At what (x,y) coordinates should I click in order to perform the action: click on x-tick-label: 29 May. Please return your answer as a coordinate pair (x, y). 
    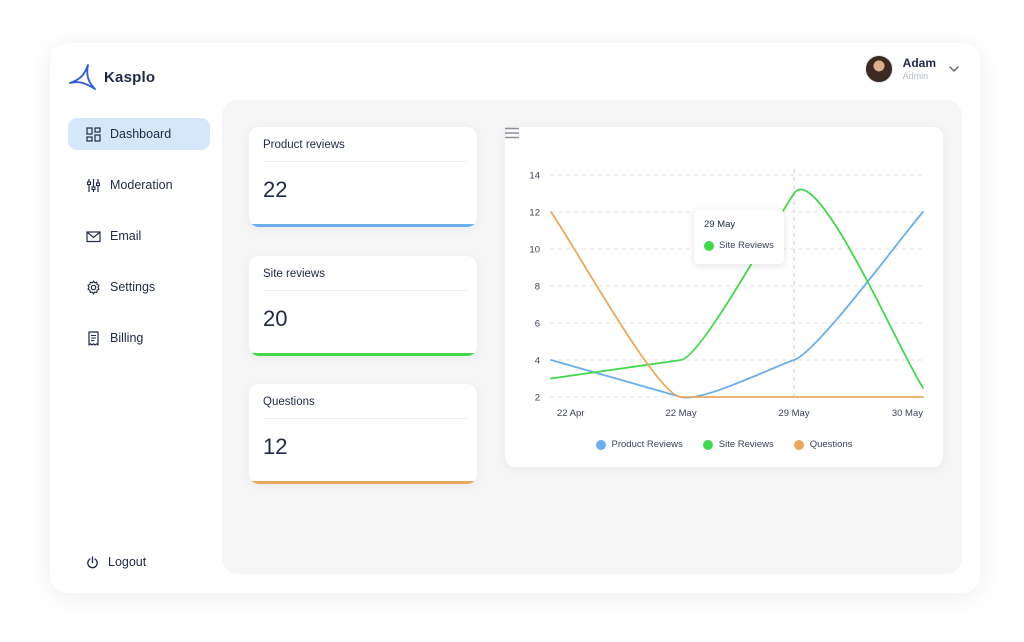
    Looking at the image, I should click on (793, 413).